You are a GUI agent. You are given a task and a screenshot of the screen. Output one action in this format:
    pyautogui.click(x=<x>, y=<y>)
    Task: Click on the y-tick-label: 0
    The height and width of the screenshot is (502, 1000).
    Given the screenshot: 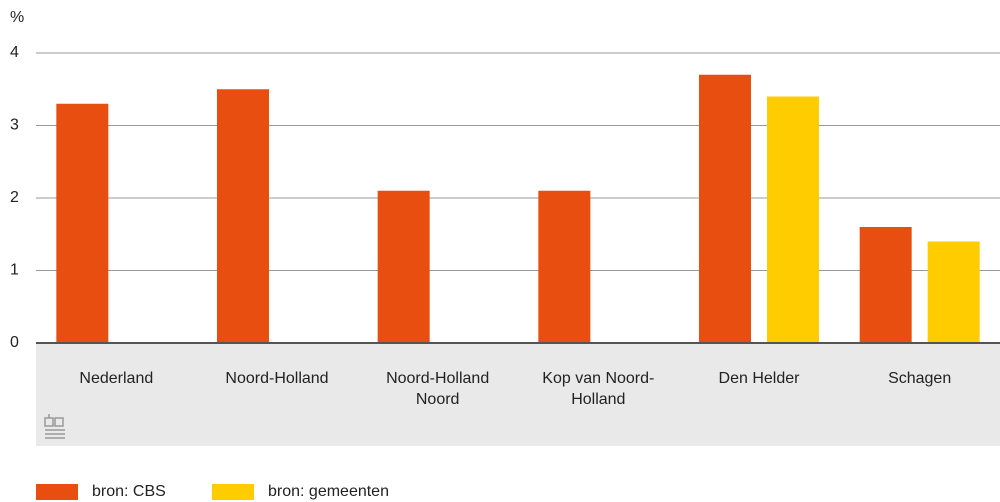 What is the action you would take?
    pyautogui.click(x=14, y=342)
    